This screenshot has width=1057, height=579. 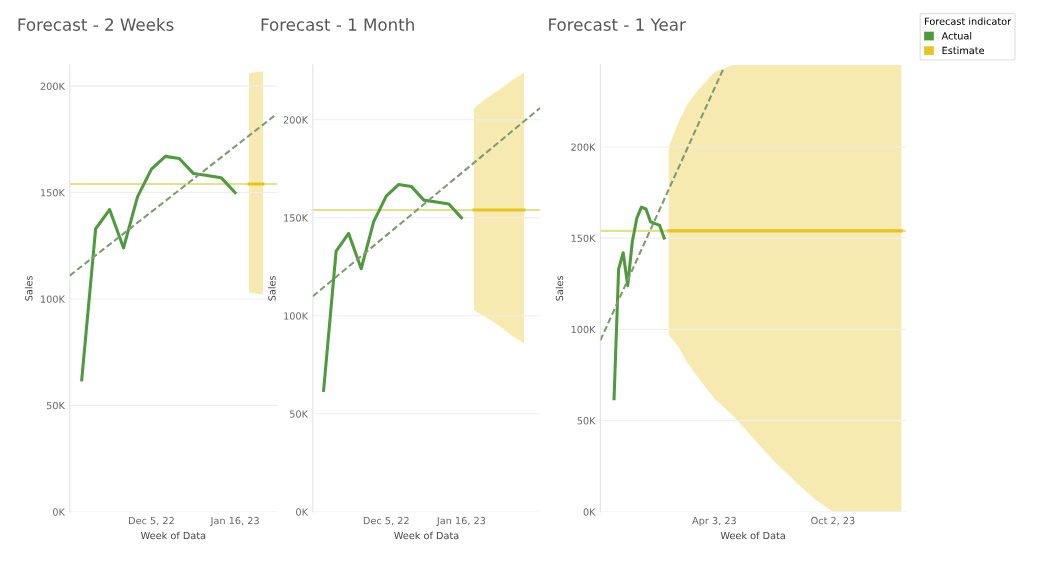 What do you see at coordinates (714, 521) in the screenshot?
I see `x-tick-label: Apr 3, 23` at bounding box center [714, 521].